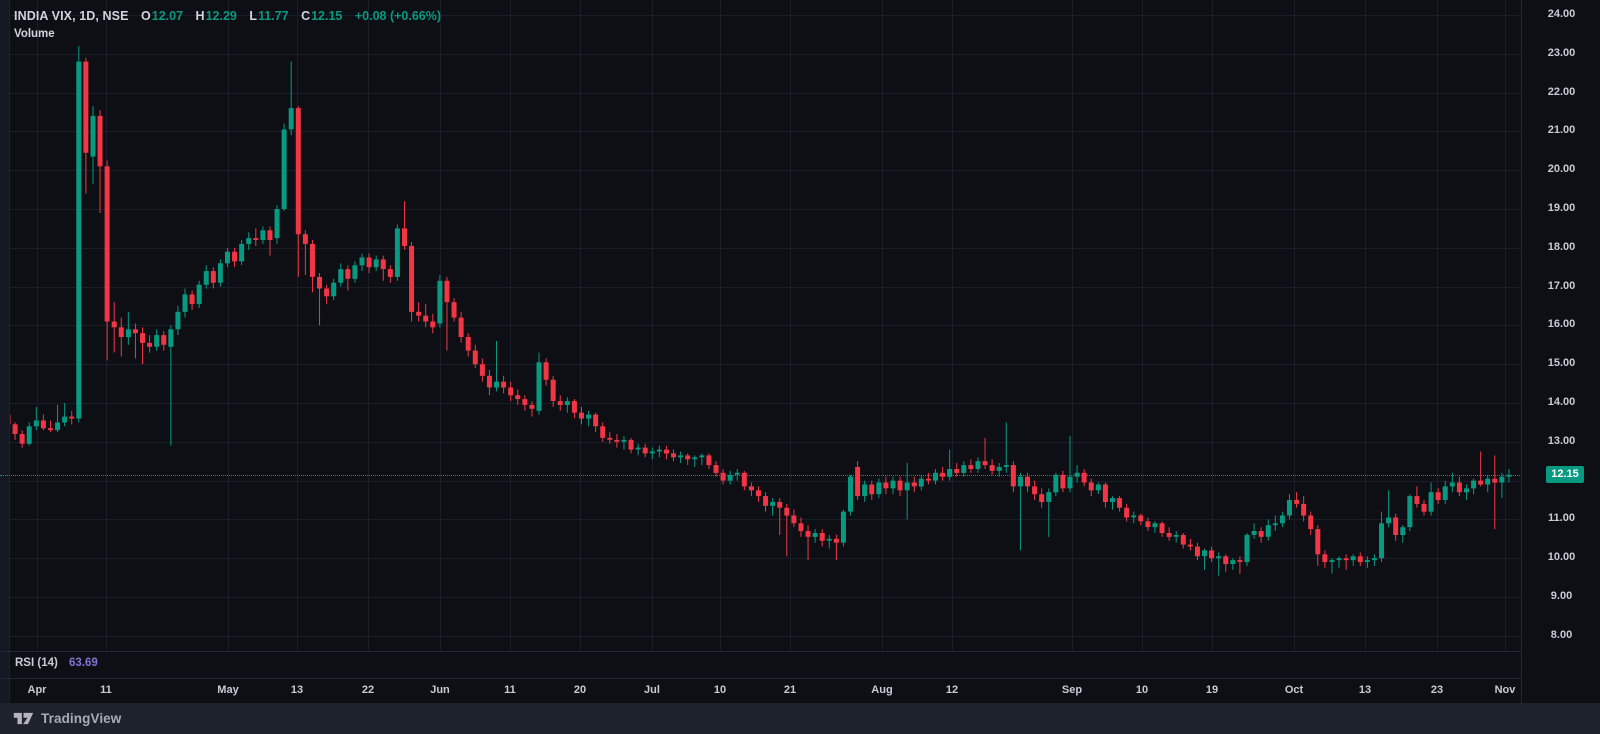 Image resolution: width=1600 pixels, height=734 pixels. What do you see at coordinates (1294, 690) in the screenshot?
I see `time-tick-label: Oct` at bounding box center [1294, 690].